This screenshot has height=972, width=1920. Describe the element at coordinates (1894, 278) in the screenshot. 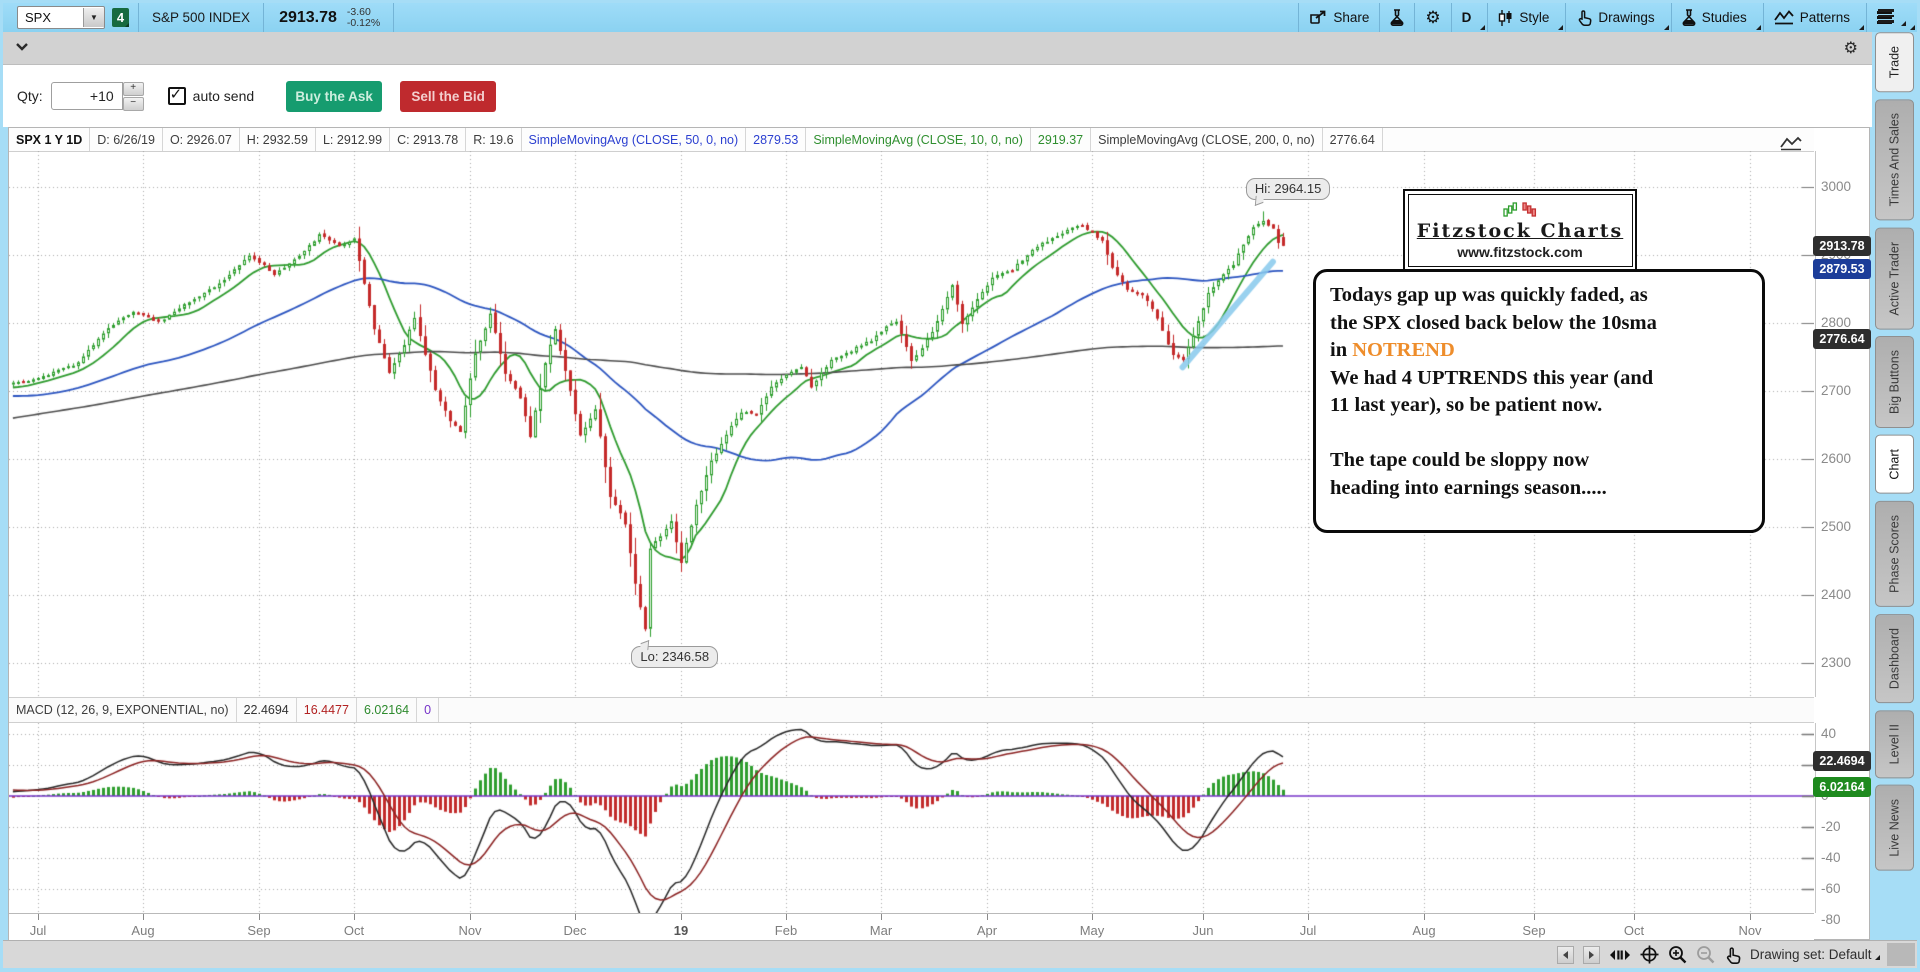

I see `sidebar-tab-active-trader: Active Trader` at that location.